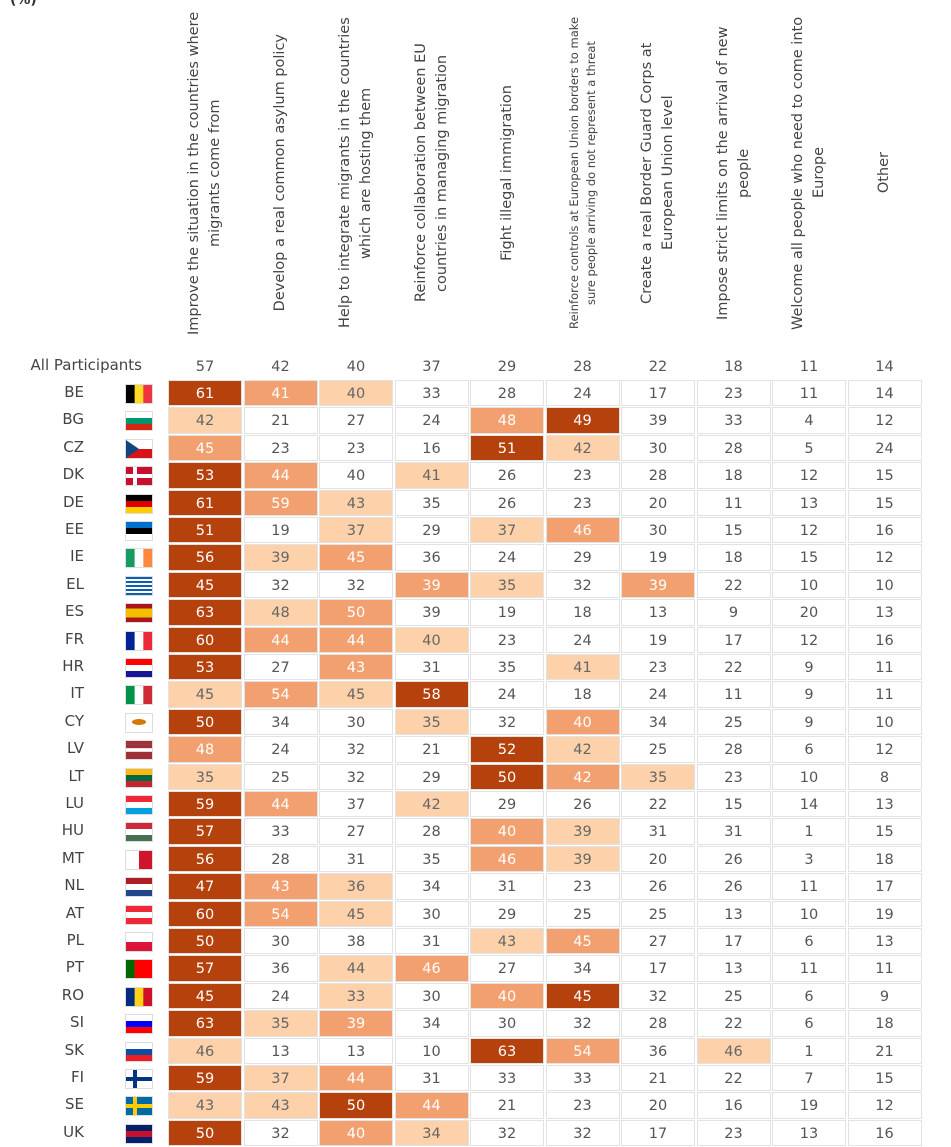 This screenshot has height=1147, width=951. What do you see at coordinates (280, 502) in the screenshot?
I see `cell: 59` at bounding box center [280, 502].